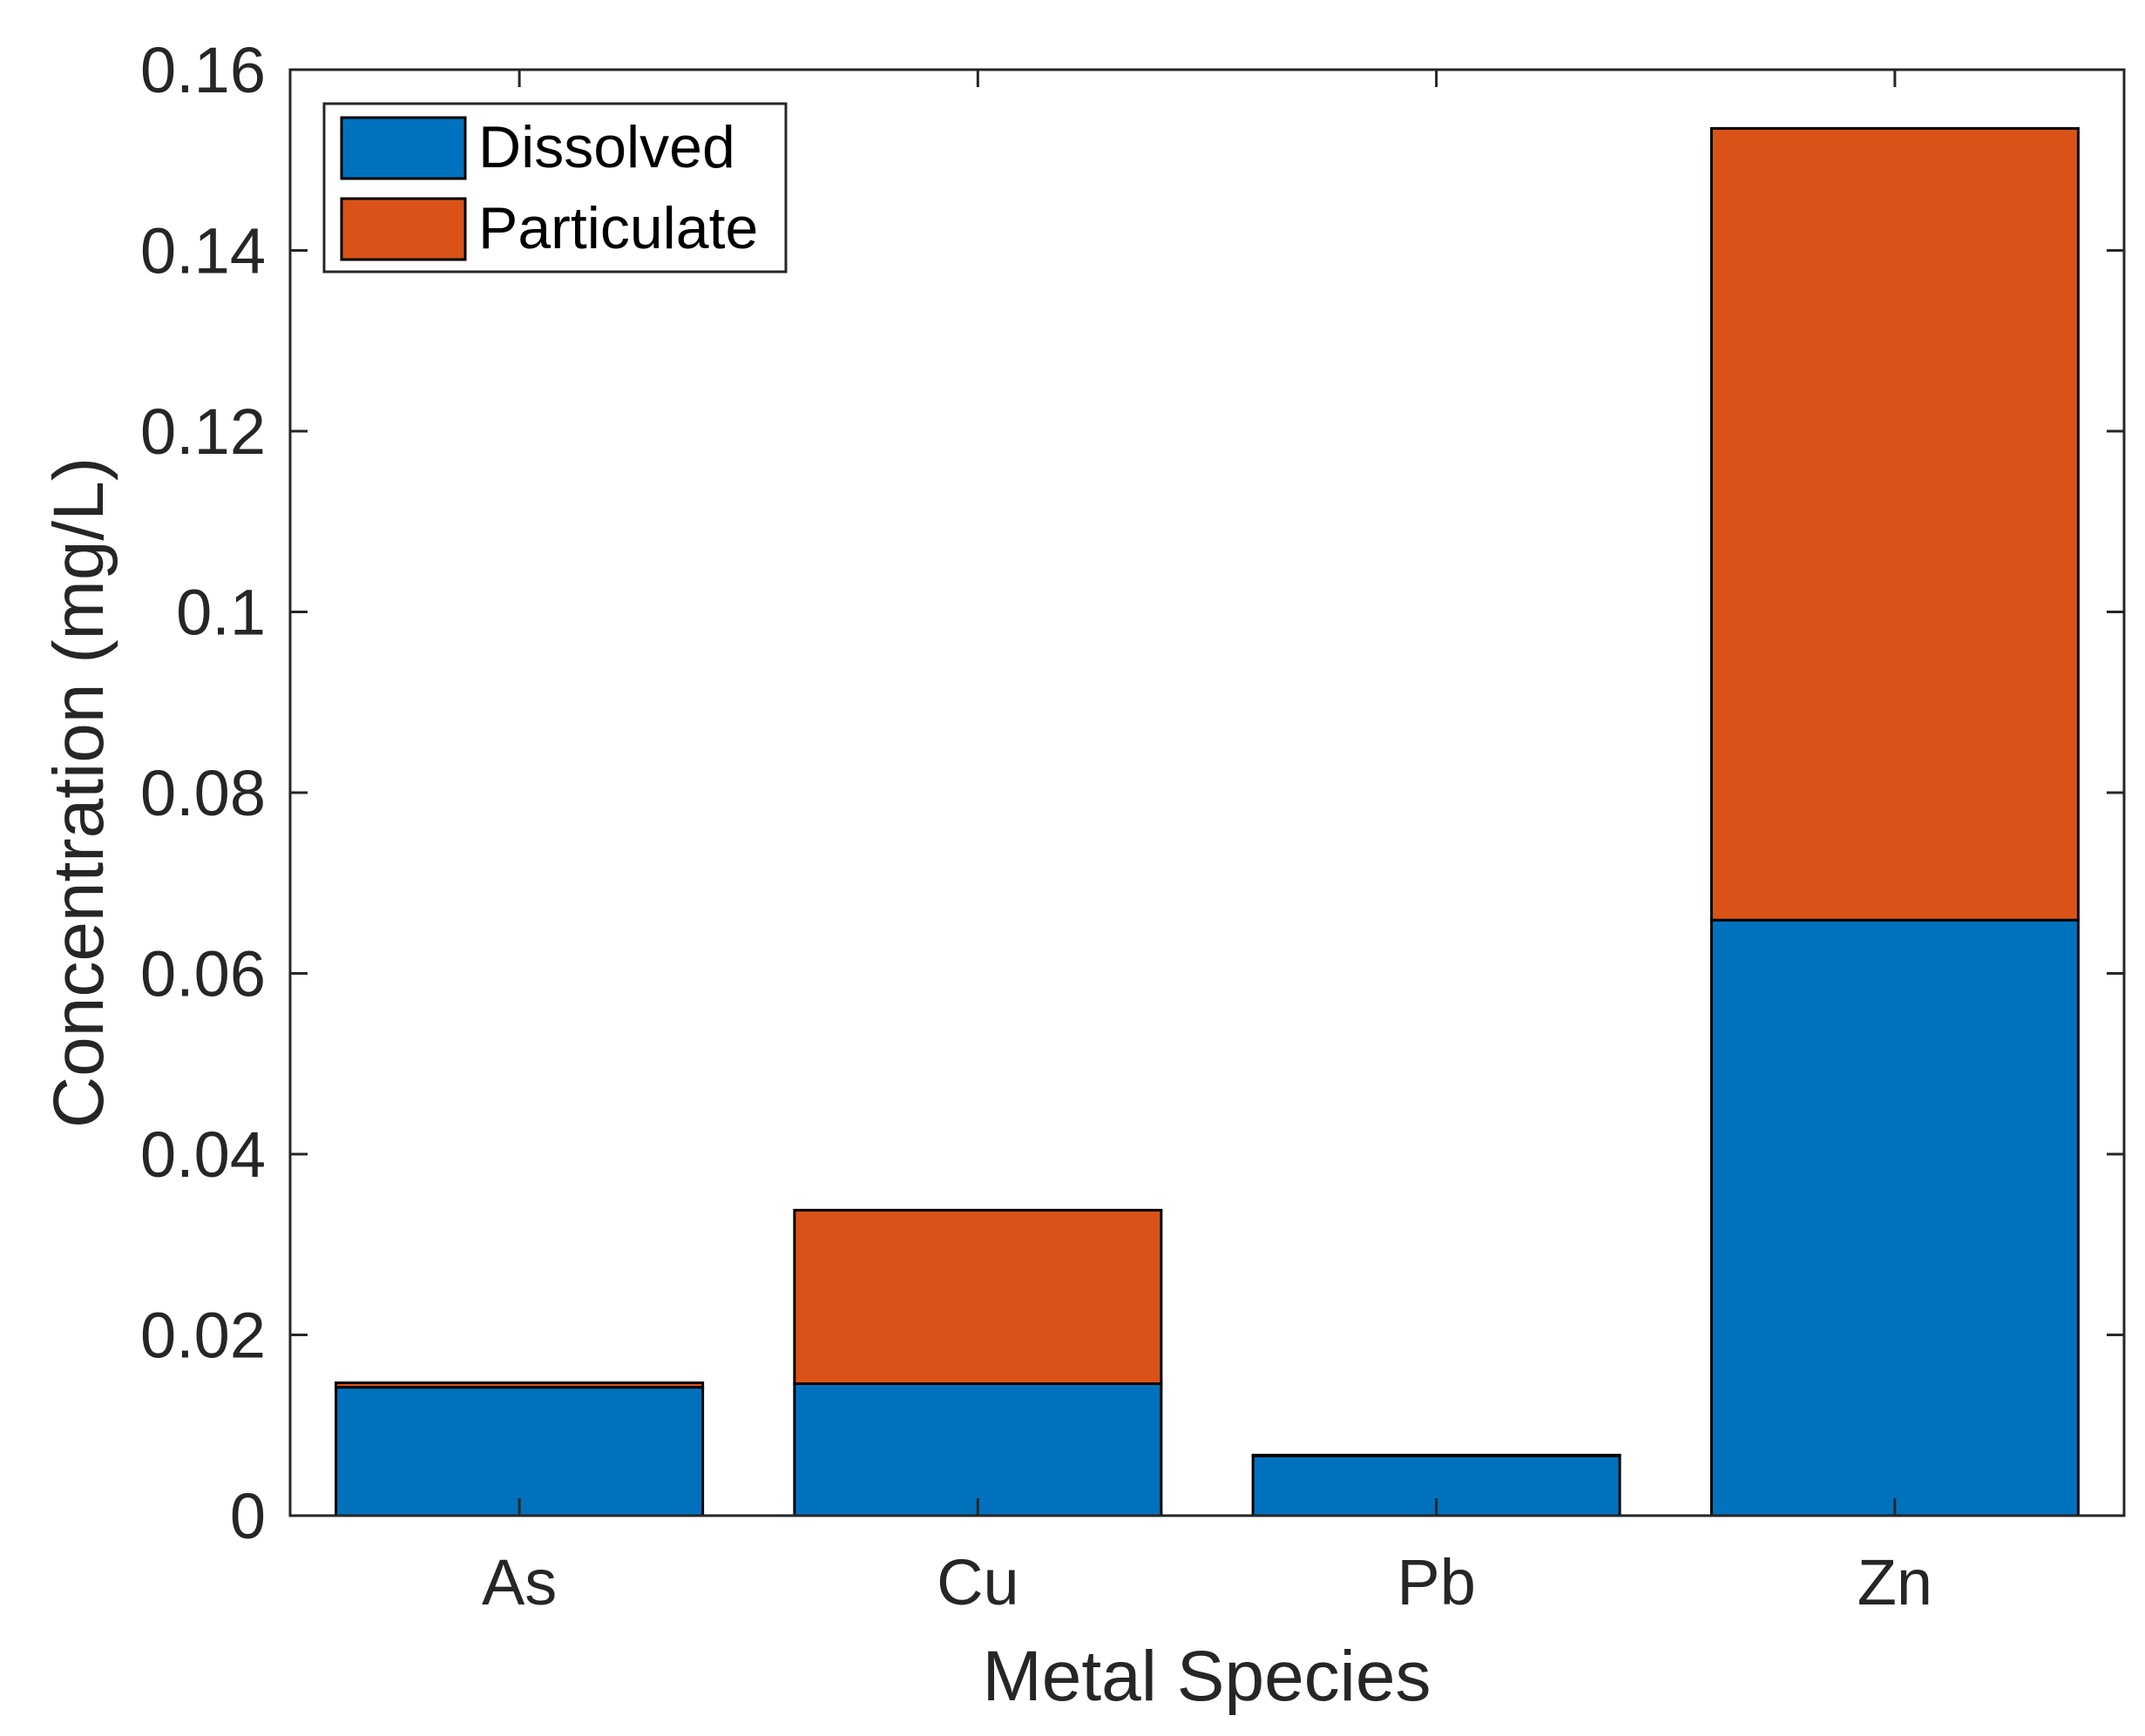 The height and width of the screenshot is (1736, 2145). Describe the element at coordinates (404, 148) in the screenshot. I see `legend-swatch-dissolved` at that location.